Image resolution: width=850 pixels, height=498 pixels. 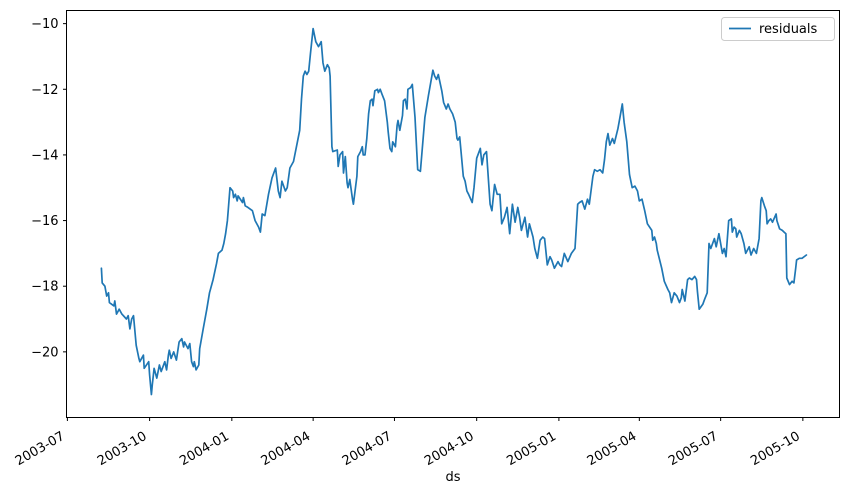 What do you see at coordinates (449, 449) in the screenshot?
I see `x-tick-label: 2004-10` at bounding box center [449, 449].